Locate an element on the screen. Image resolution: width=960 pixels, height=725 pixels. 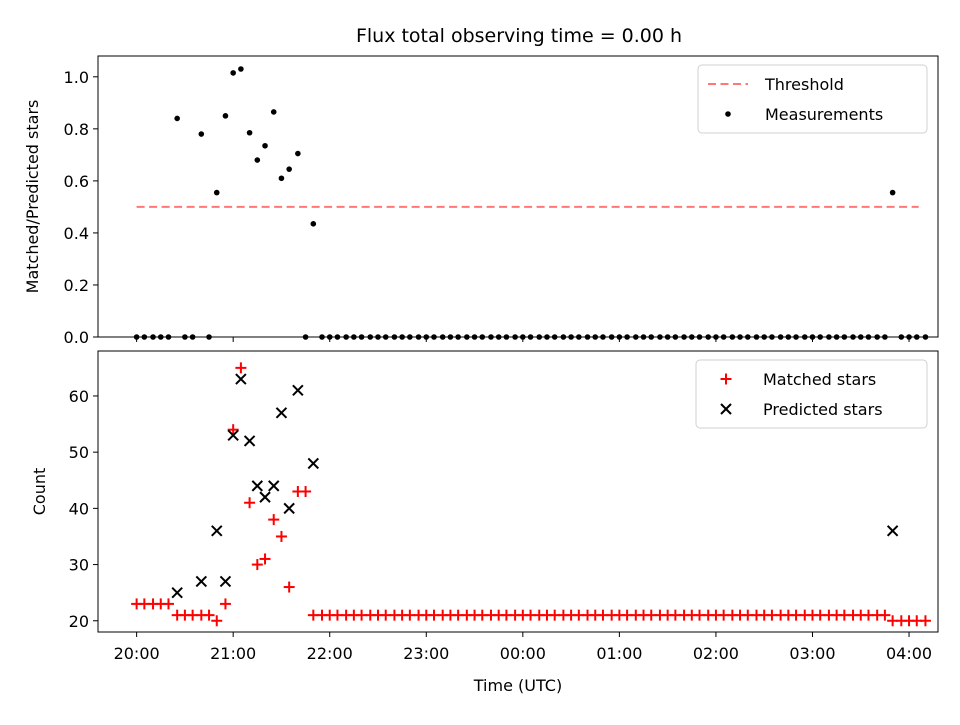
x-tick-label: 00:00 is located at coordinates (523, 653).